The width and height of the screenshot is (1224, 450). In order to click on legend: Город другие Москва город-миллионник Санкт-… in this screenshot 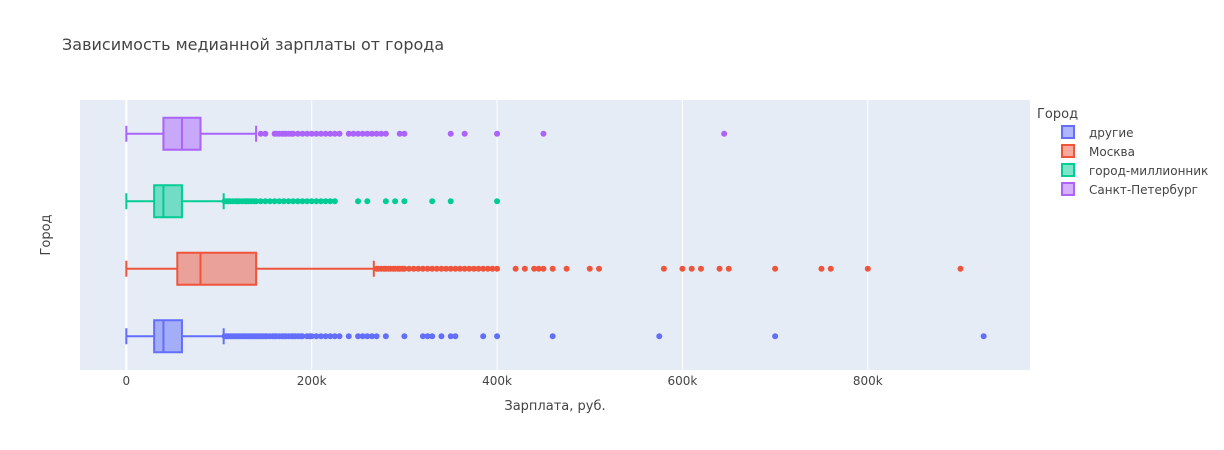, I will do `click(1122, 152)`.